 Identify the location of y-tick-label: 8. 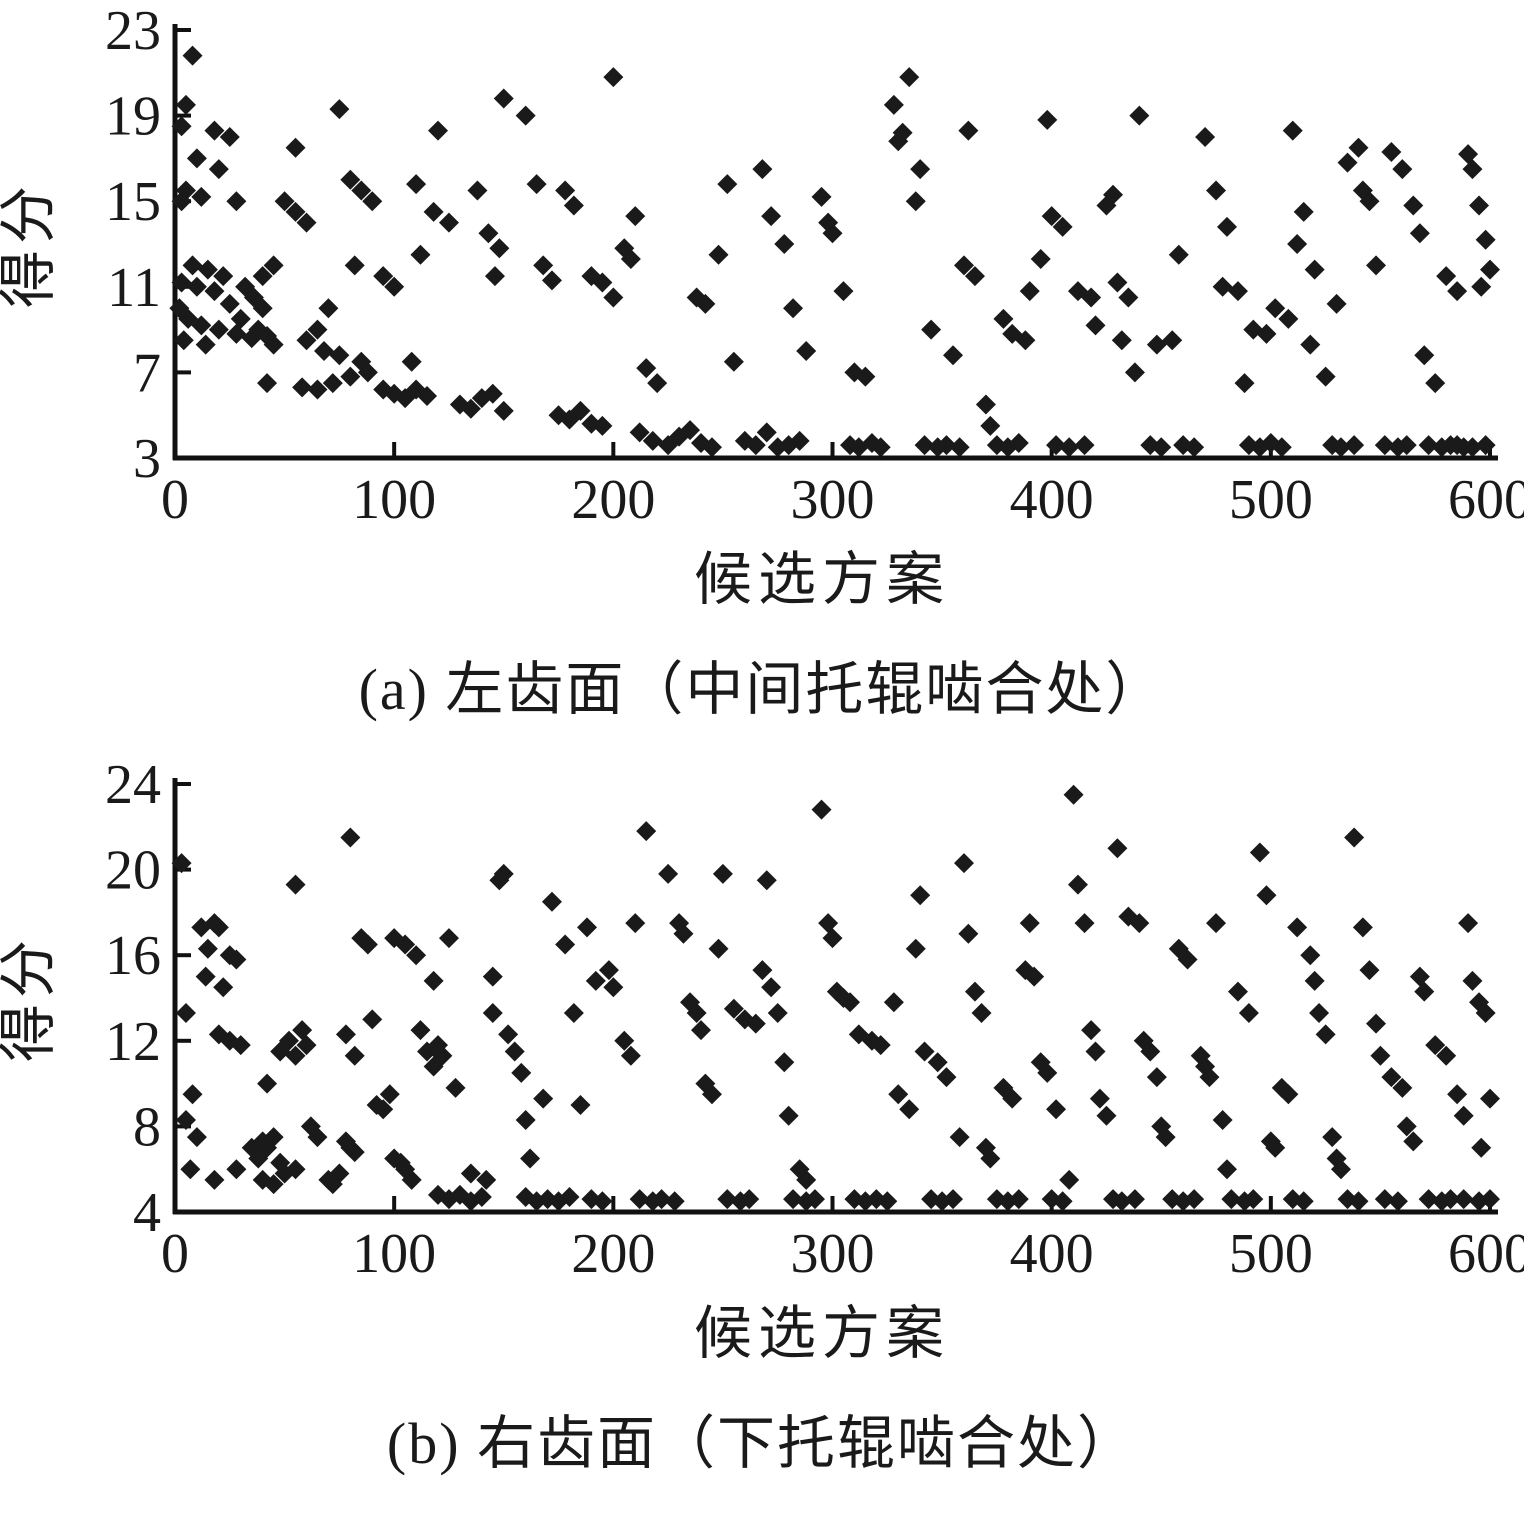
(147, 1127).